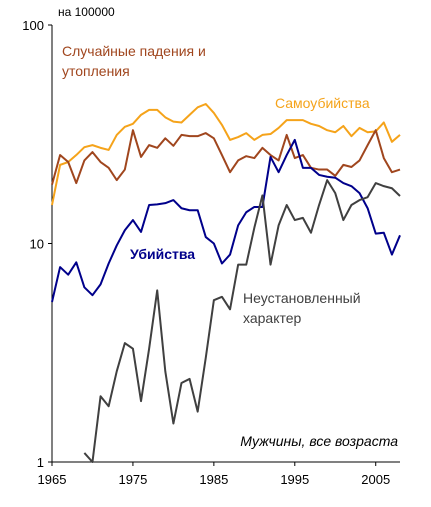 The image size is (431, 507). What do you see at coordinates (33, 25) in the screenshot?
I see `y-tick-label: 100` at bounding box center [33, 25].